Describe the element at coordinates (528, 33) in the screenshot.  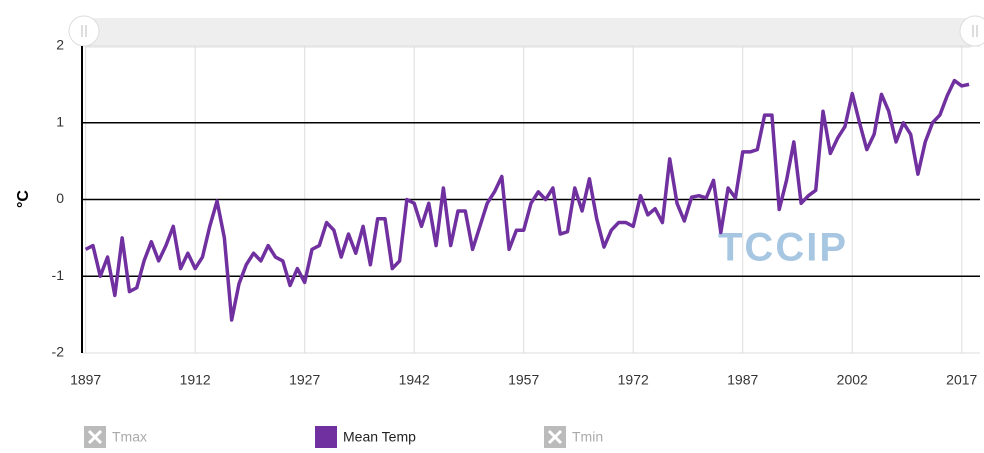
I see `range-slider` at that location.